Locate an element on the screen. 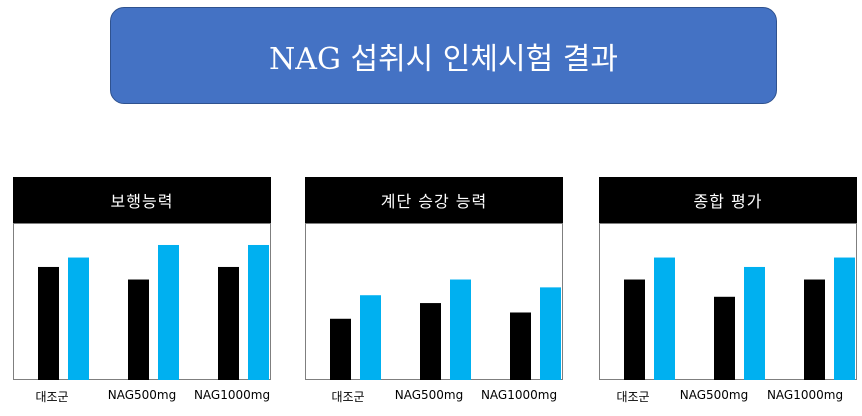 The image size is (862, 416). stair-climbing-x-labels: 대조군 NAG500mg NAG1000mg is located at coordinates (434, 399).